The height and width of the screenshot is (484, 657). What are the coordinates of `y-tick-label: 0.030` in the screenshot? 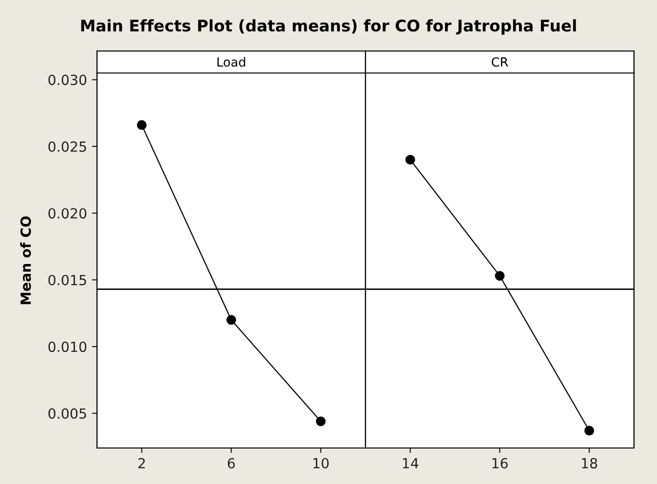 It's located at (67, 80).